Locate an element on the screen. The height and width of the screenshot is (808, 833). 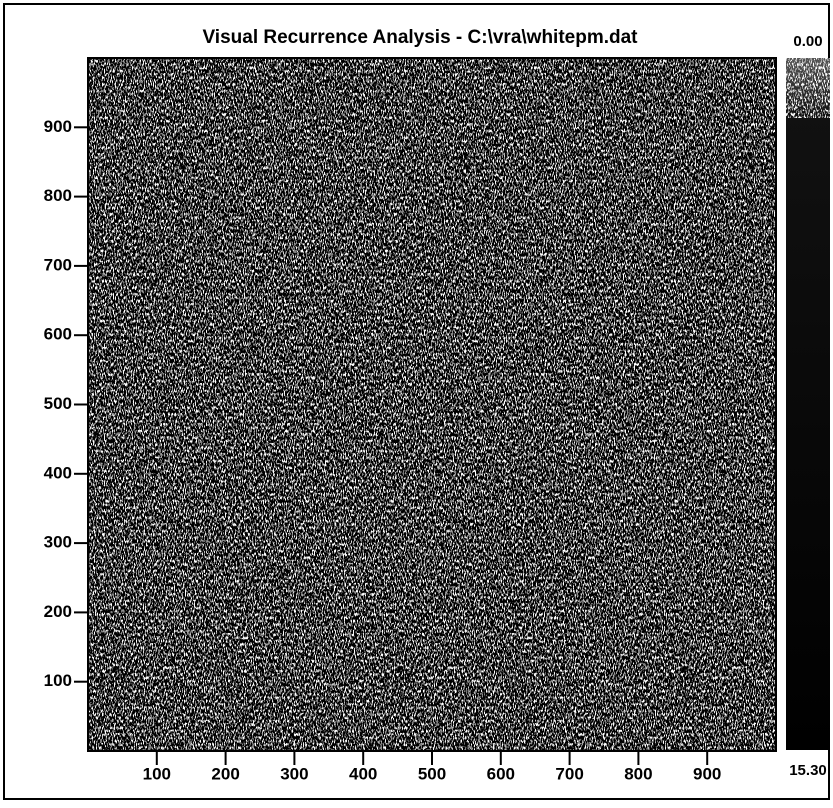
x-tick-label: 200 is located at coordinates (225, 773).